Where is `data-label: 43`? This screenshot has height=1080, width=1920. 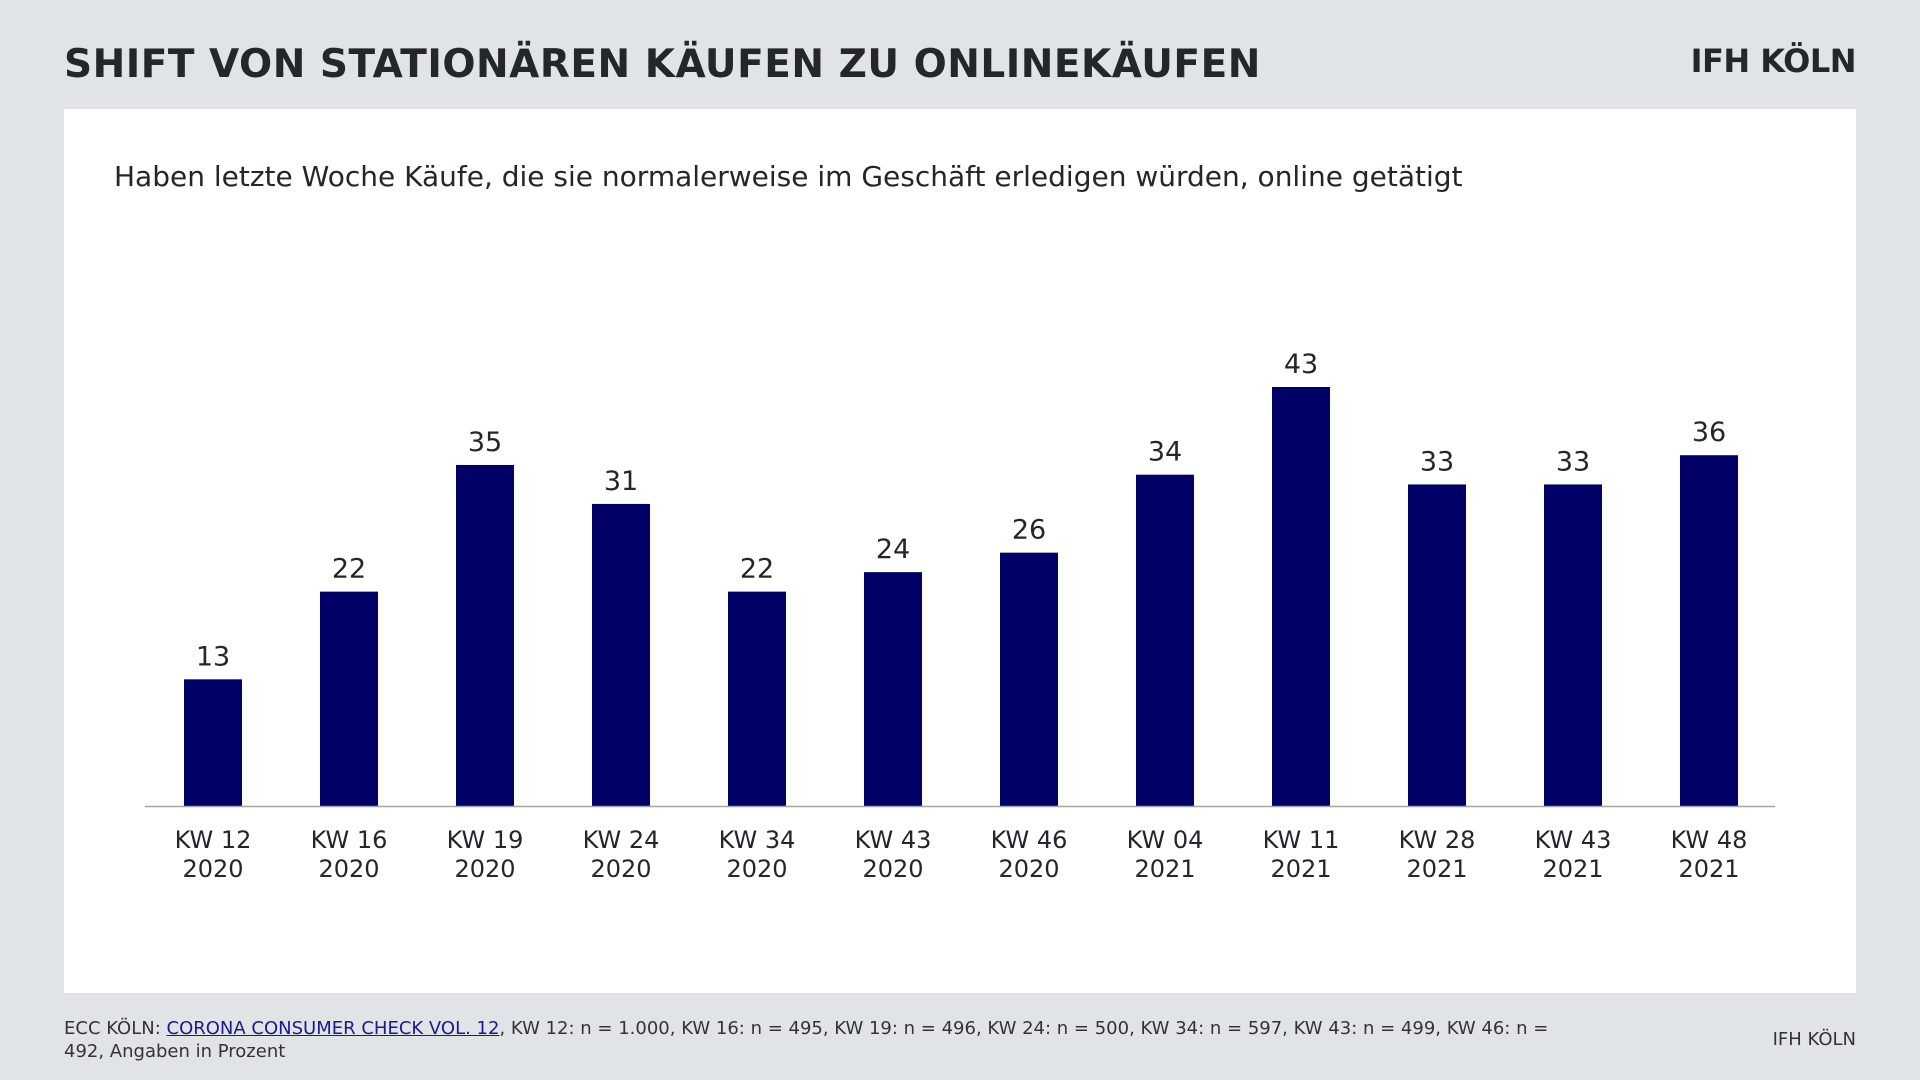
data-label: 43 is located at coordinates (1301, 364).